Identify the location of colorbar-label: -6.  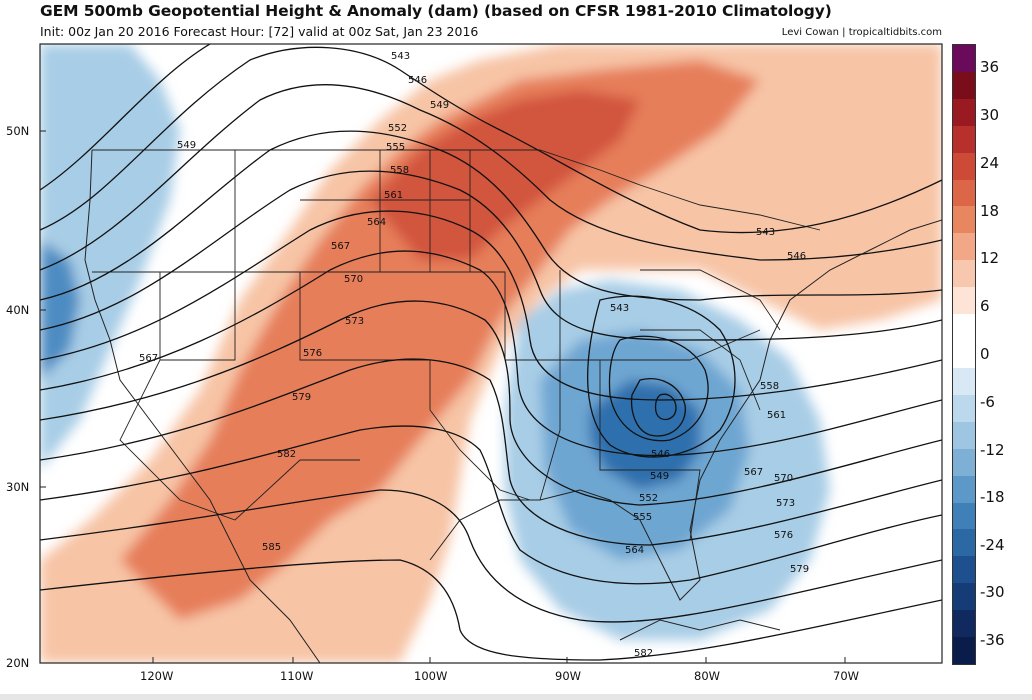
(987, 402).